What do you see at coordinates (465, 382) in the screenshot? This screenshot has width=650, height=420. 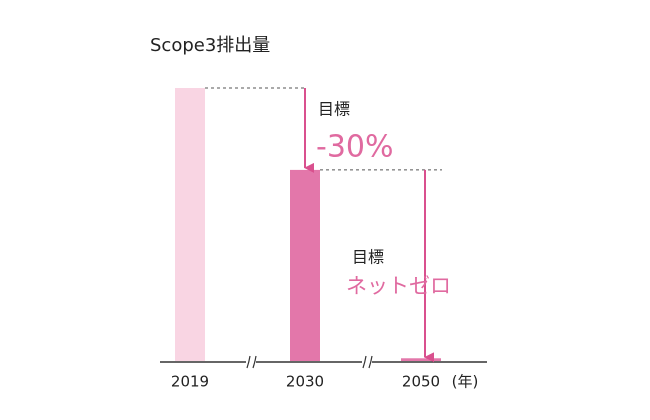 I see `x-unit: (年)` at bounding box center [465, 382].